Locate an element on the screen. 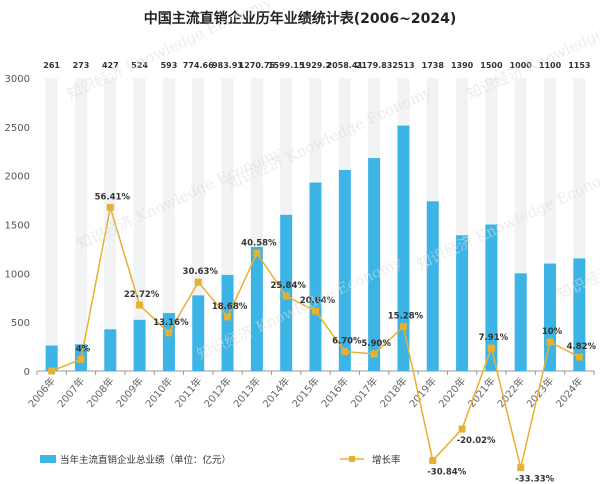  growth-label: 22.72% is located at coordinates (142, 295).